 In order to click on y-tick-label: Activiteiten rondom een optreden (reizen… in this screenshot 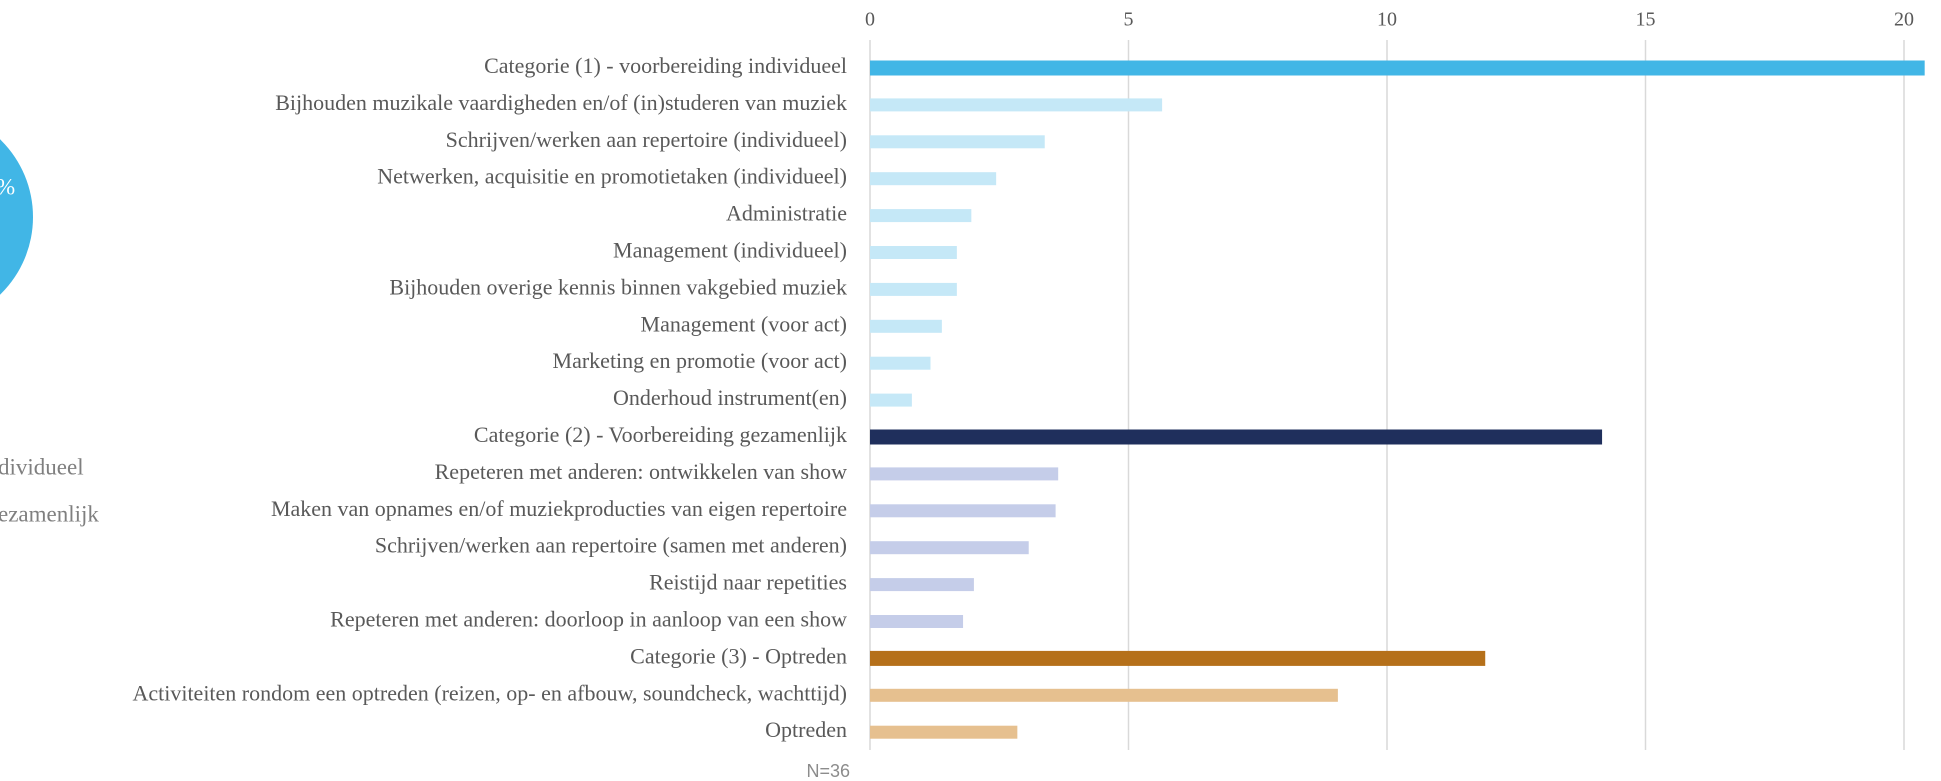, I will do `click(489, 692)`.